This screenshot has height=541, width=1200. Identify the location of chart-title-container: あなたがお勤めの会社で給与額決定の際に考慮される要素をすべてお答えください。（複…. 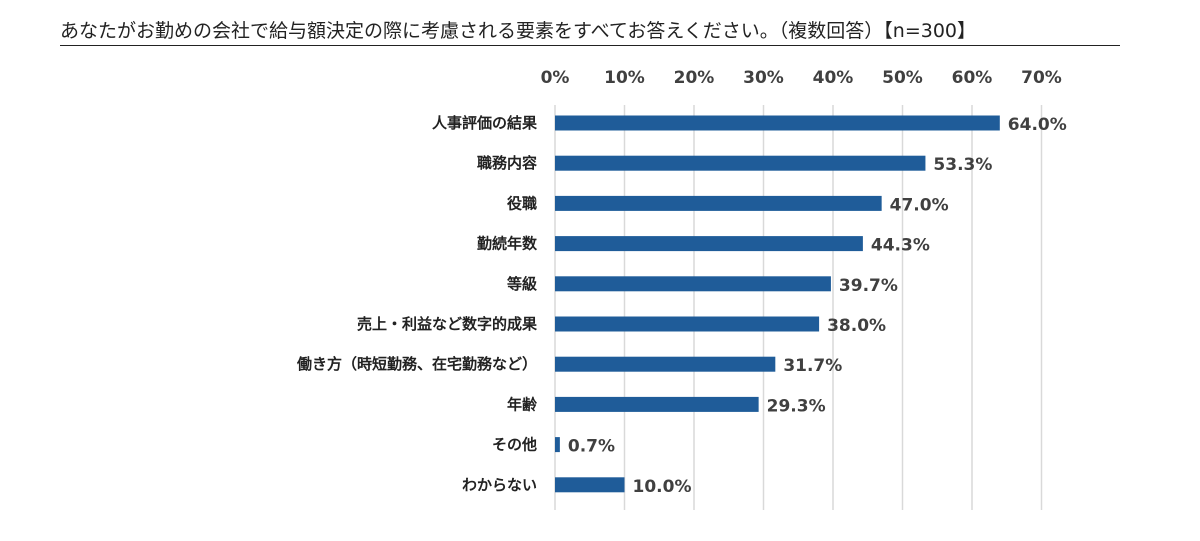
(590, 31).